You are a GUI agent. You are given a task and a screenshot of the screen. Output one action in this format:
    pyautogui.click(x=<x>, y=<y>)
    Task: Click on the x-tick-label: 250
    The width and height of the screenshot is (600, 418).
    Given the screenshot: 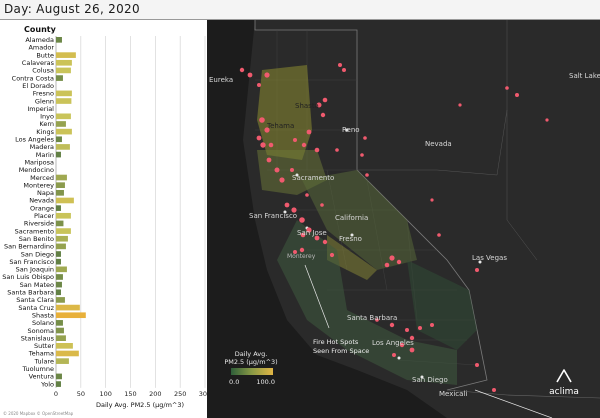 What is the action you would take?
    pyautogui.click(x=180, y=394)
    